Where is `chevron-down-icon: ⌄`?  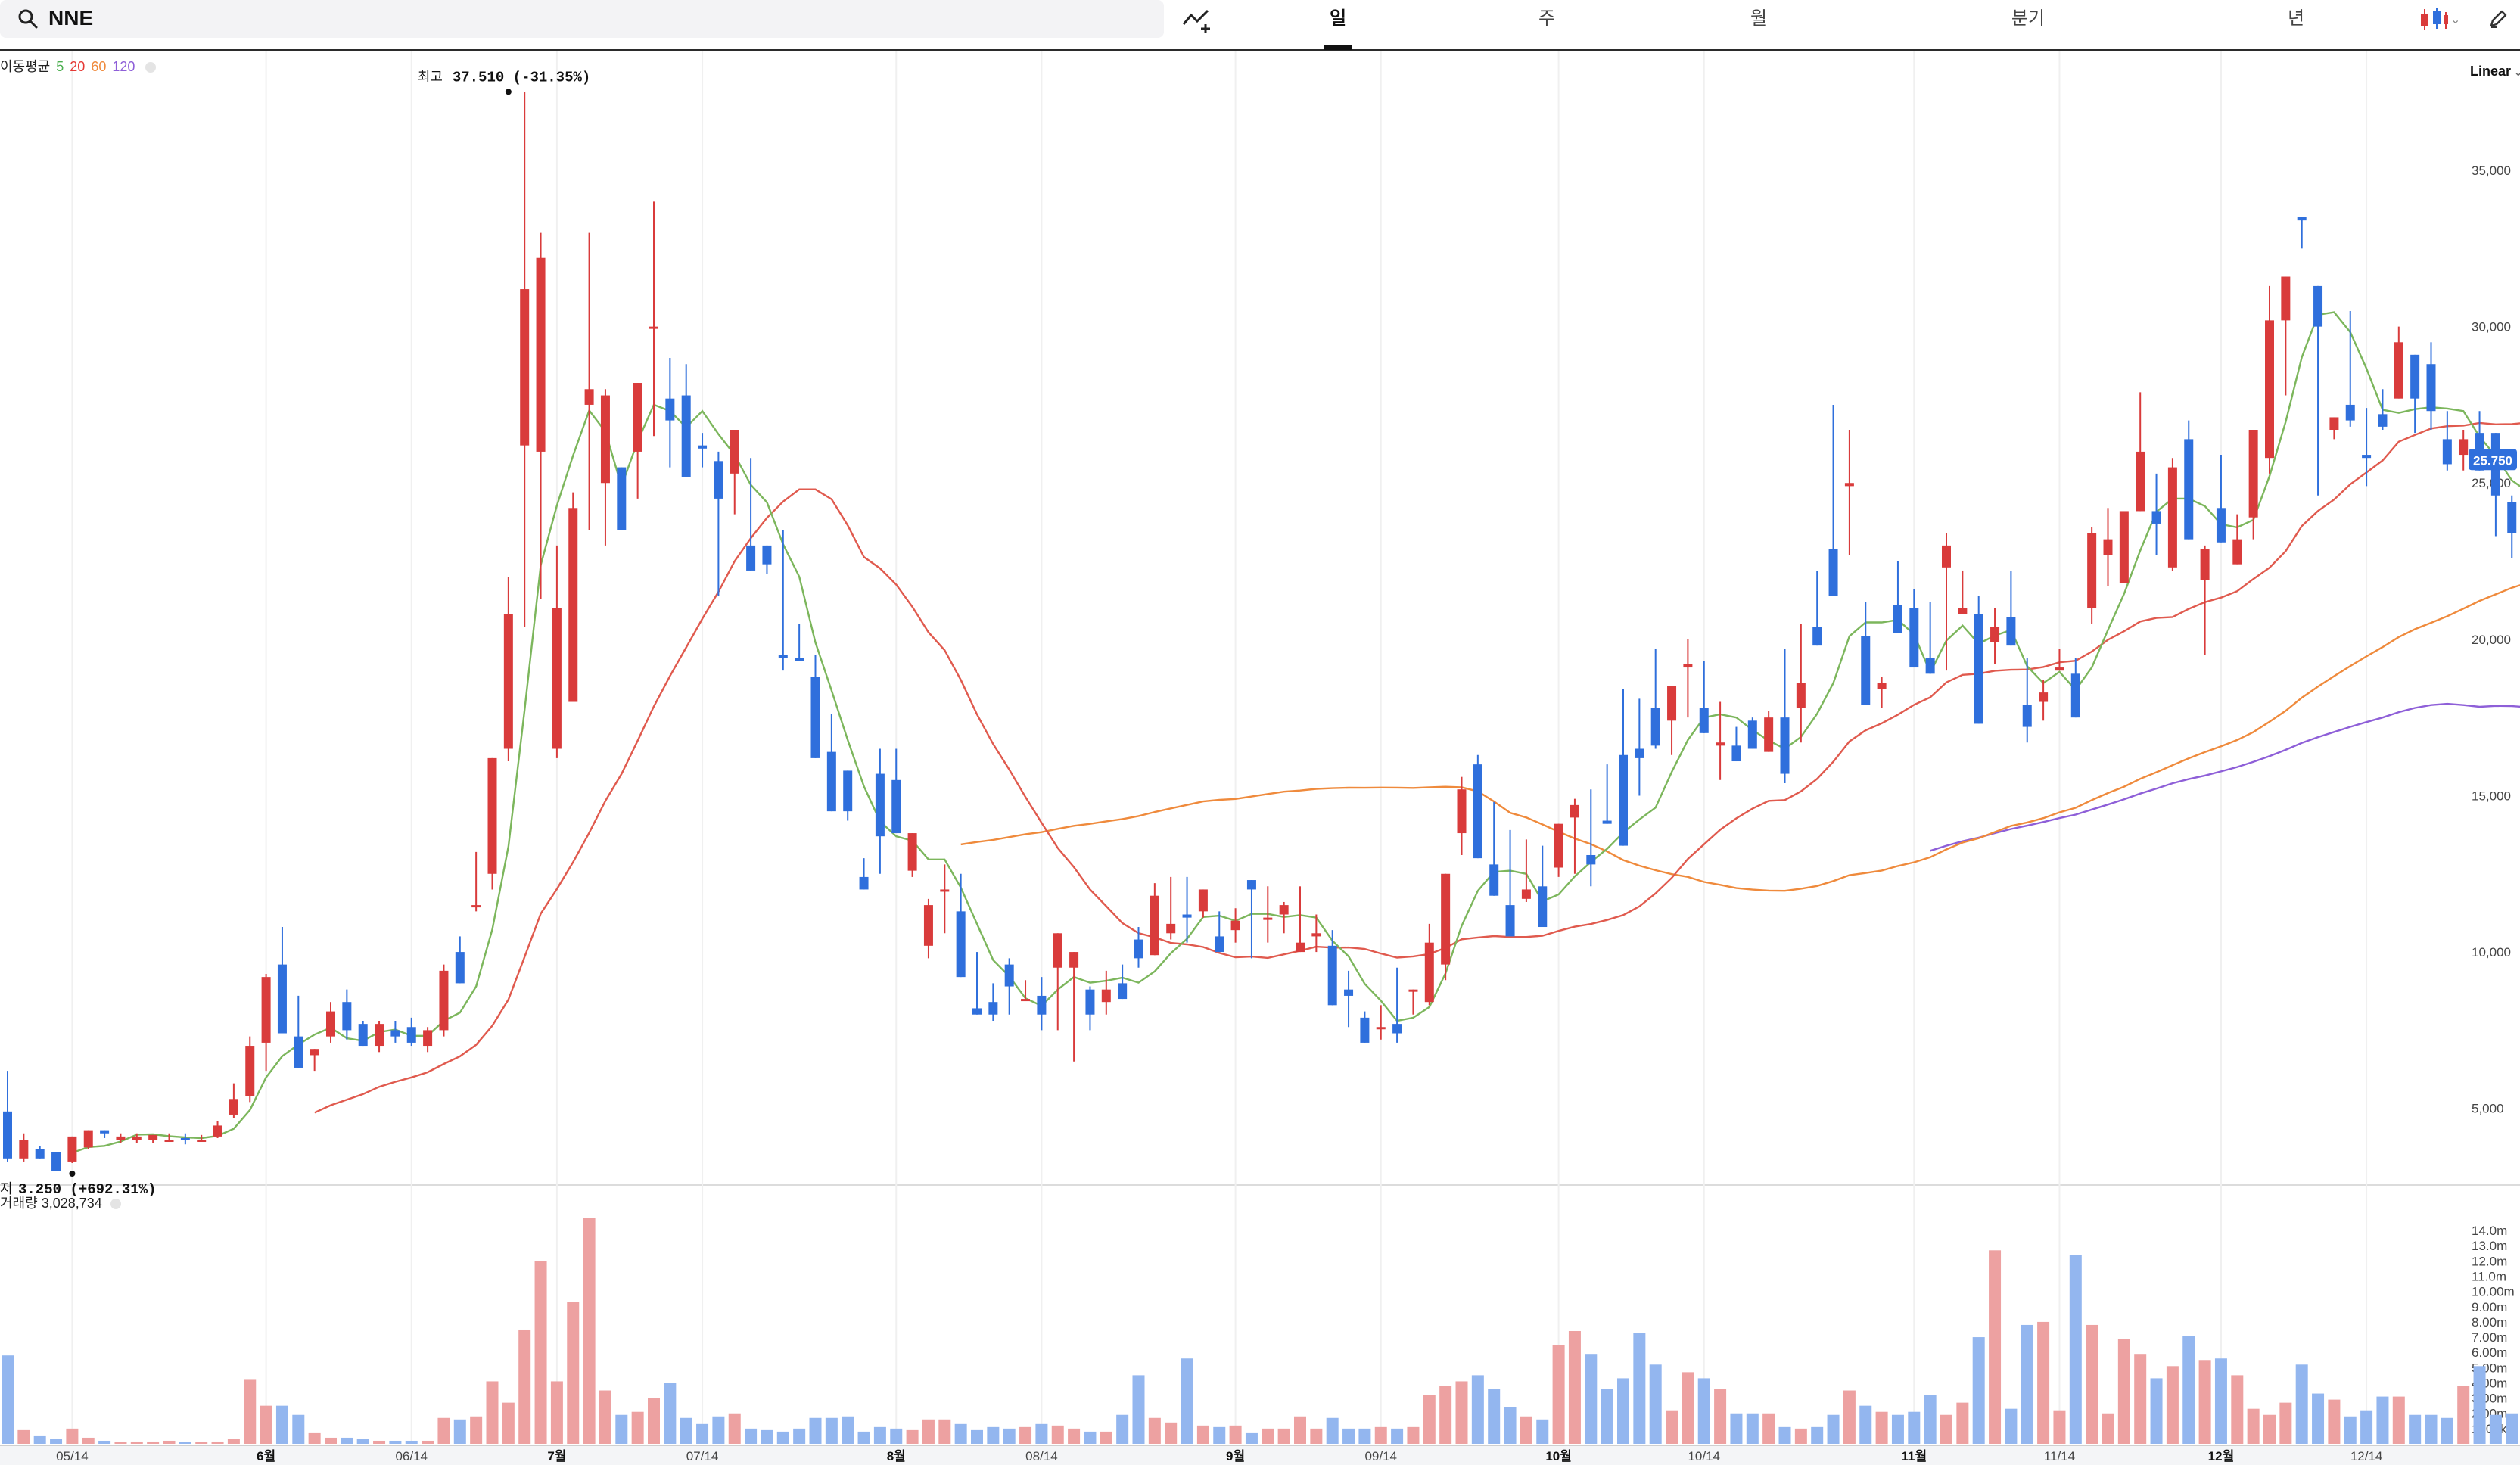
chevron-down-icon: ⌄ is located at coordinates (2455, 20).